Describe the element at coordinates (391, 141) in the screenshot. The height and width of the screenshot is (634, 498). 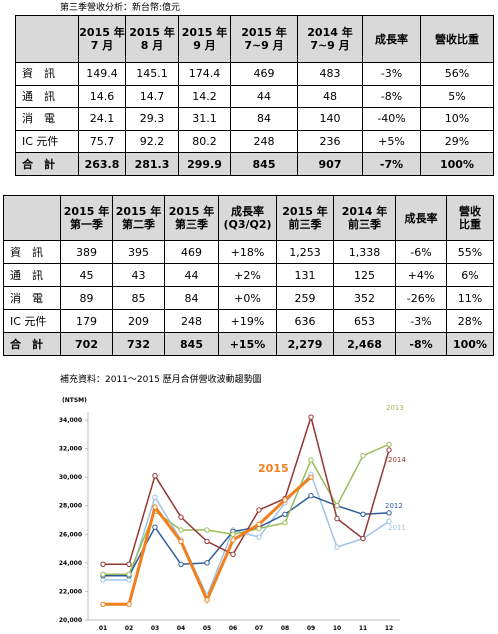
I see `cell: +5%` at that location.